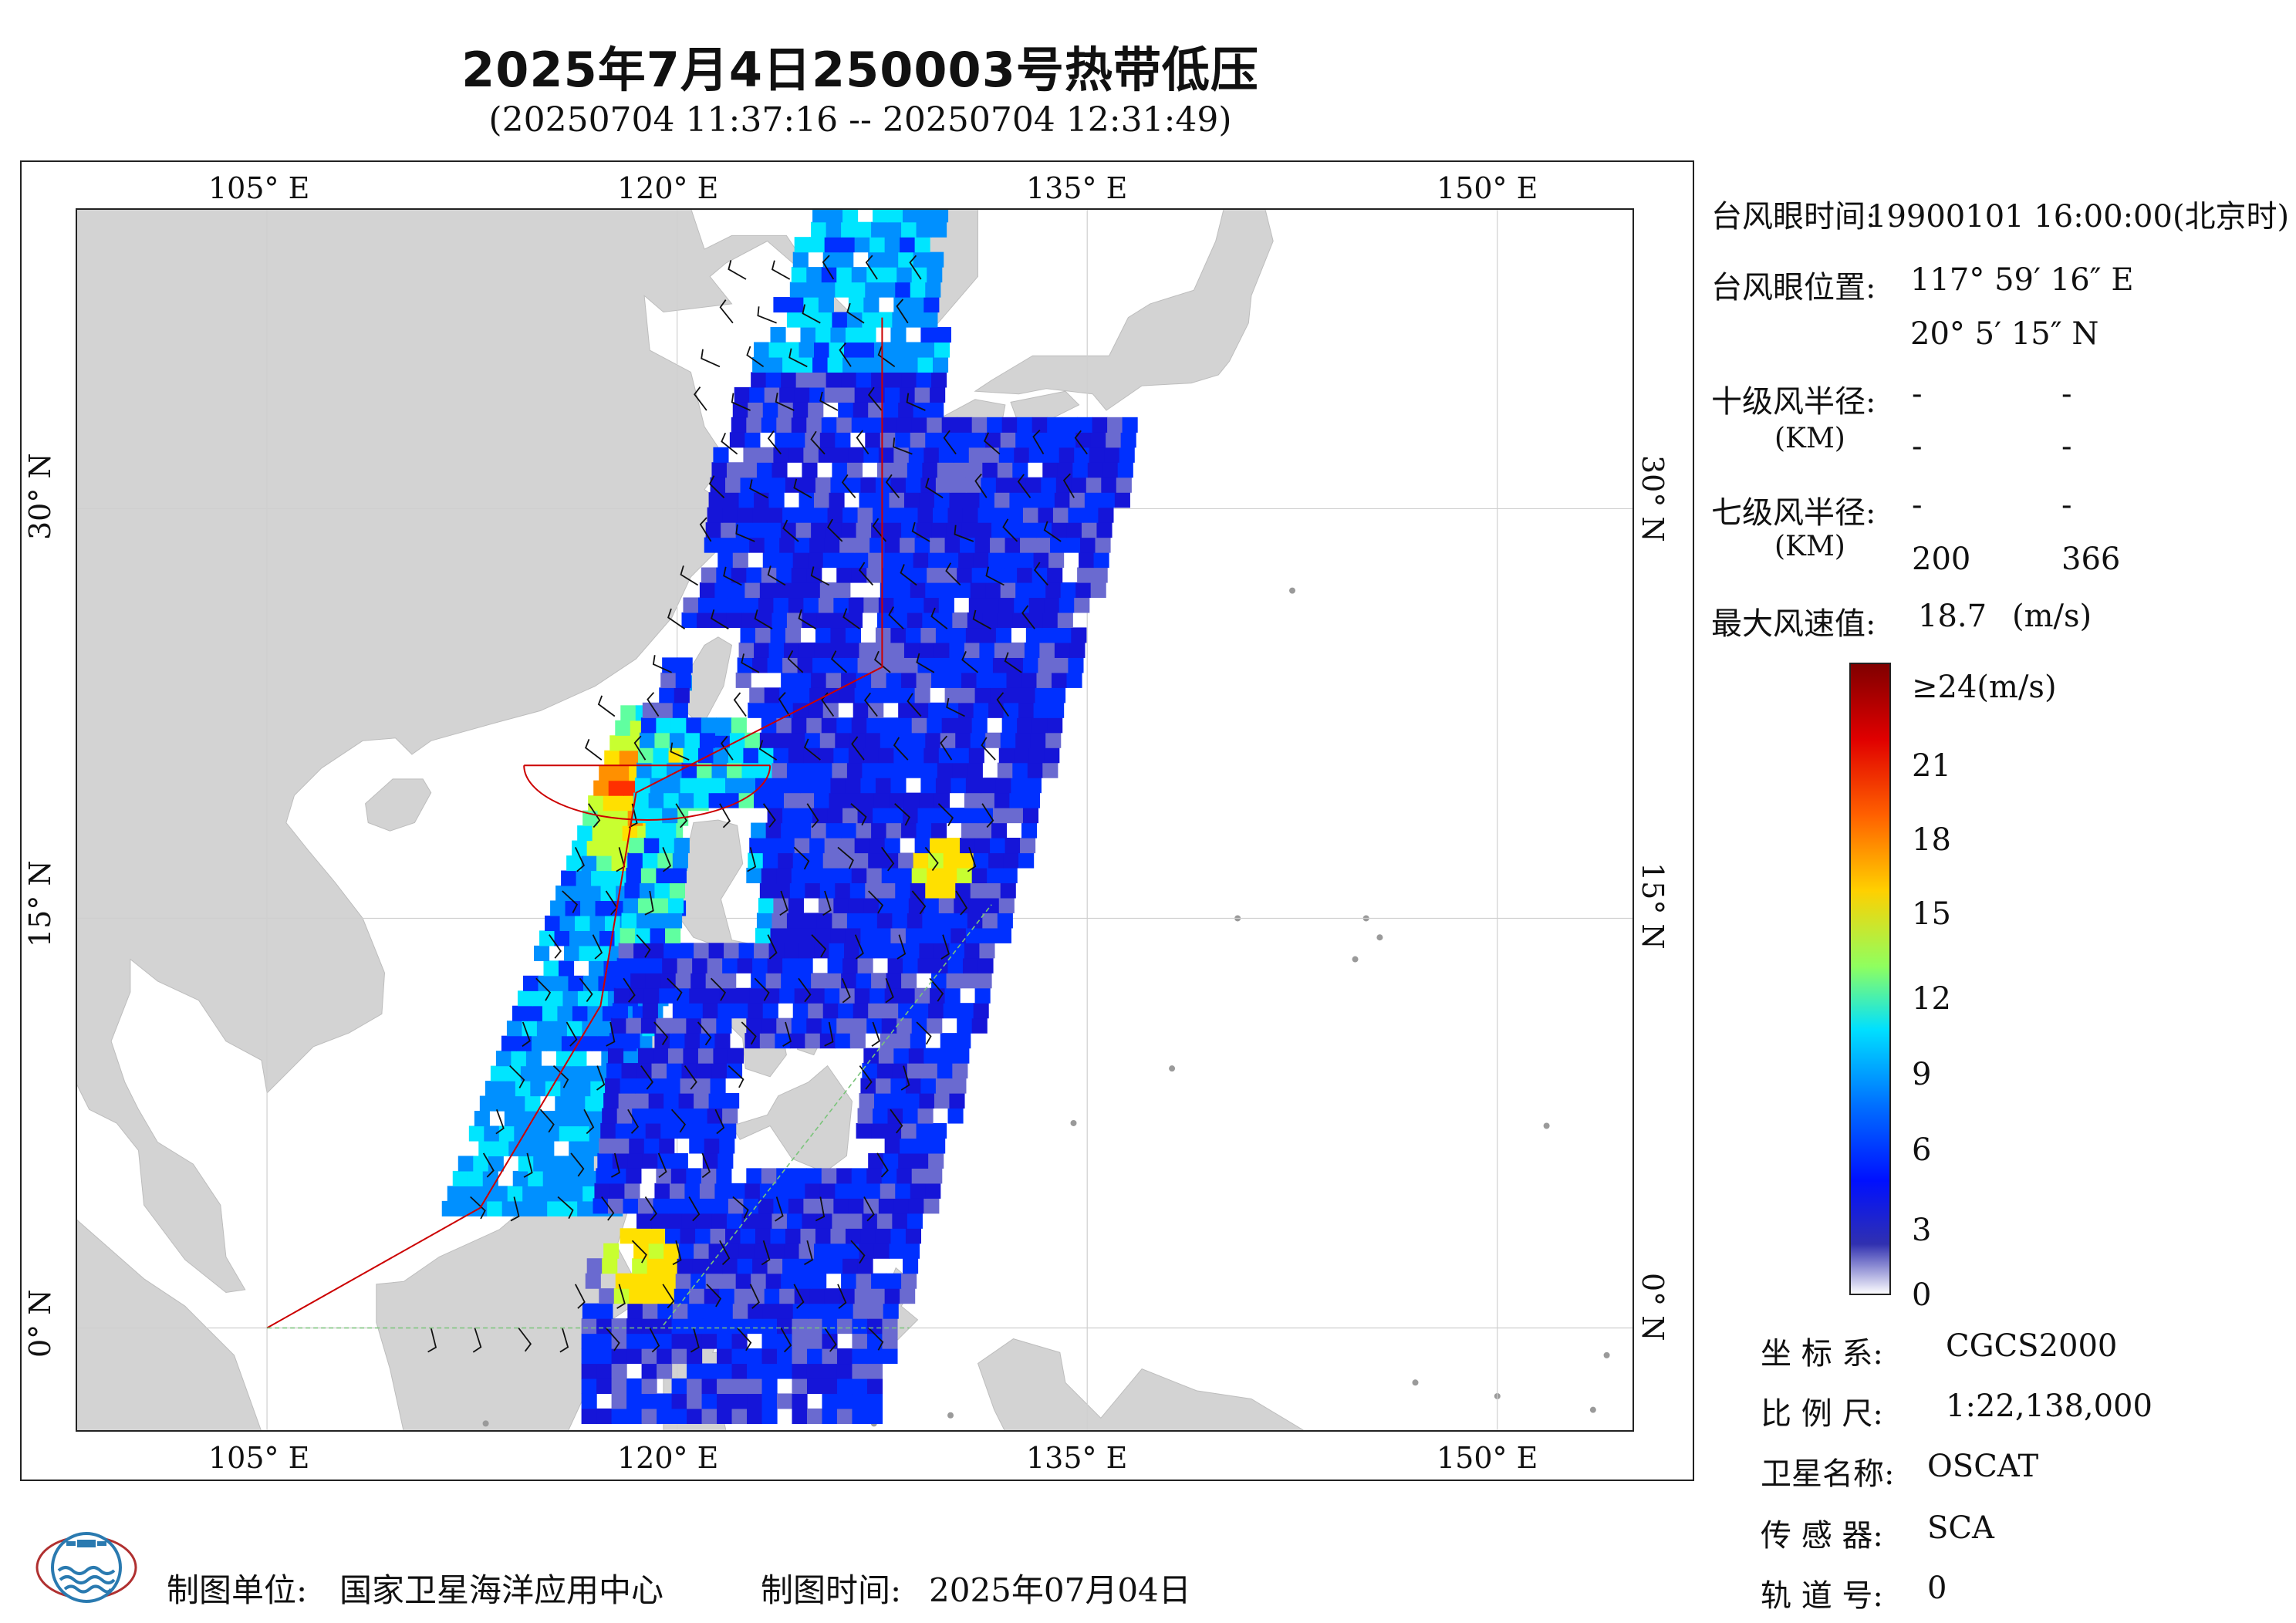  Describe the element at coordinates (1060, 1590) in the screenshot. I see `map-time-value: 2025年07月04日` at that location.